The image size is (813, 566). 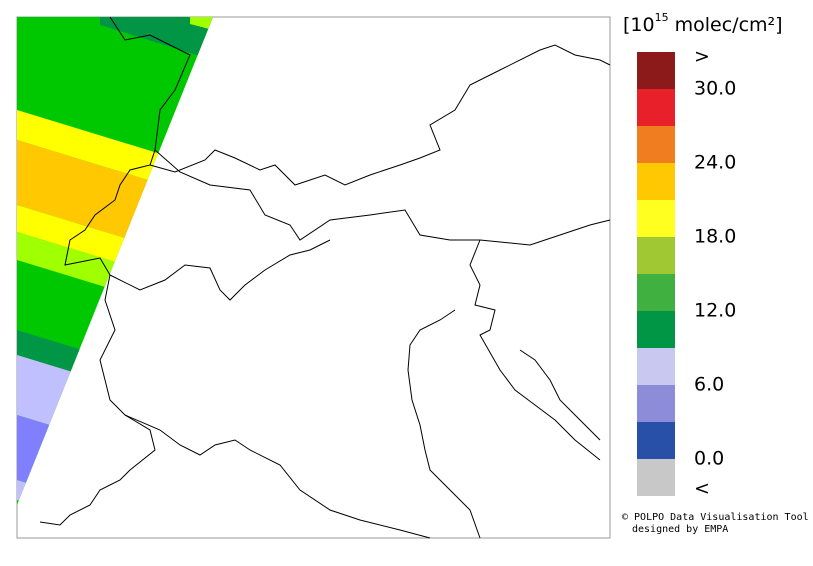 What do you see at coordinates (715, 237) in the screenshot?
I see `colorbar-label: 18.0` at bounding box center [715, 237].